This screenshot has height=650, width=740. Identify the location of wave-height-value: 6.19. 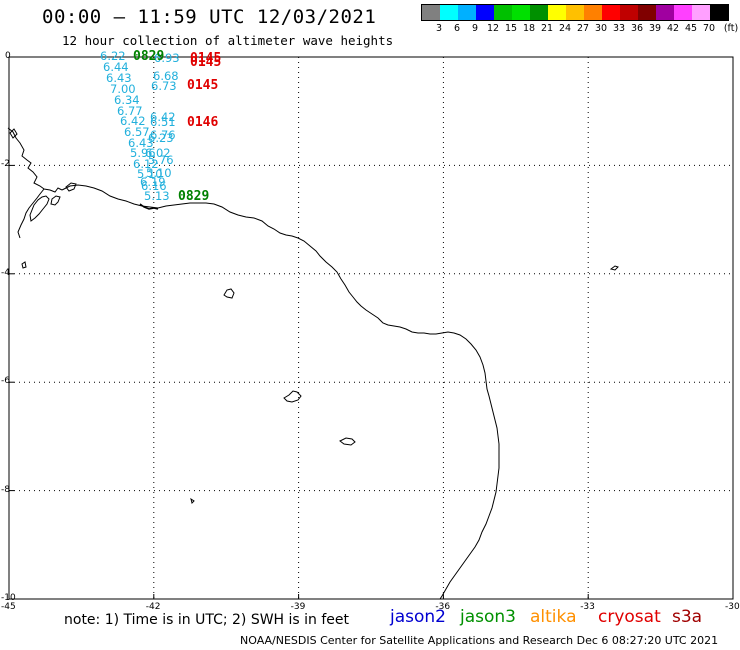
(153, 182).